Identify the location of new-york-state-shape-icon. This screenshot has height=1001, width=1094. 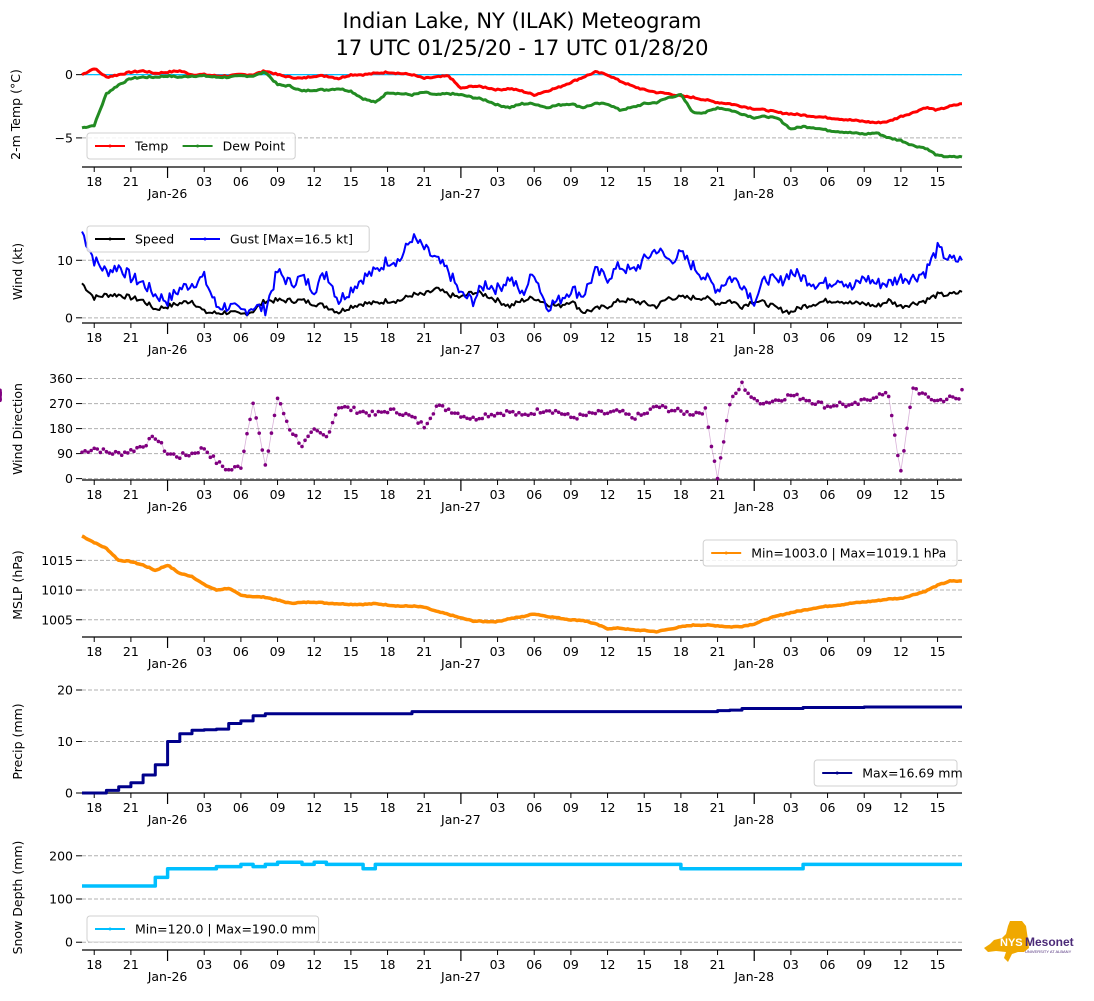
(1006, 941).